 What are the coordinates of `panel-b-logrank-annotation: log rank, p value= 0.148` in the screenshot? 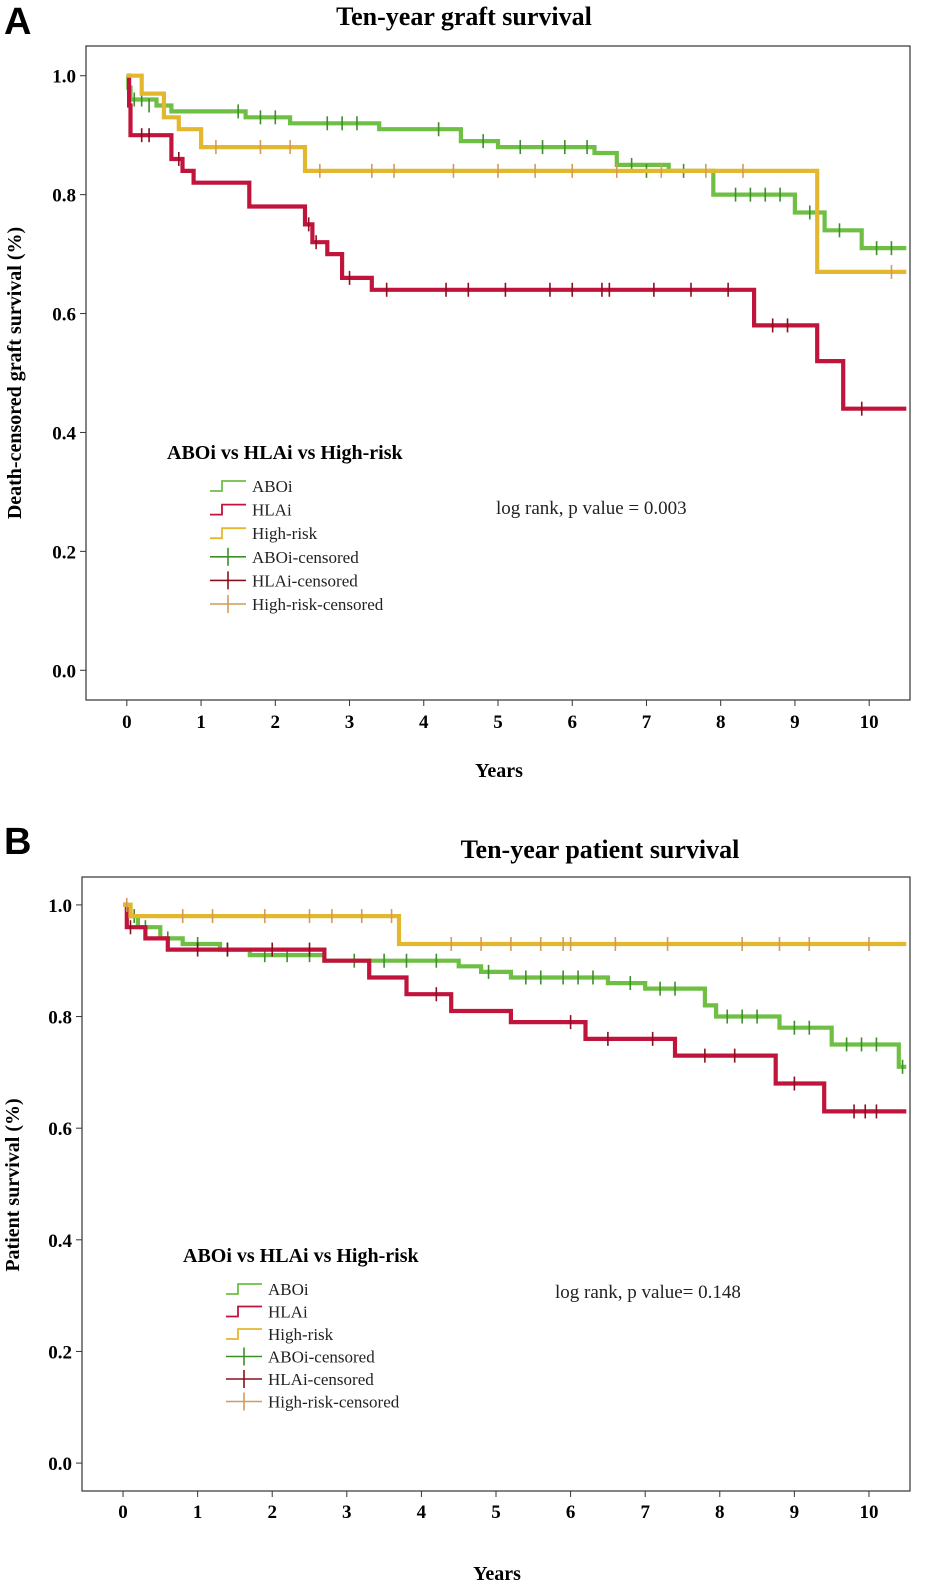 It's located at (648, 1292).